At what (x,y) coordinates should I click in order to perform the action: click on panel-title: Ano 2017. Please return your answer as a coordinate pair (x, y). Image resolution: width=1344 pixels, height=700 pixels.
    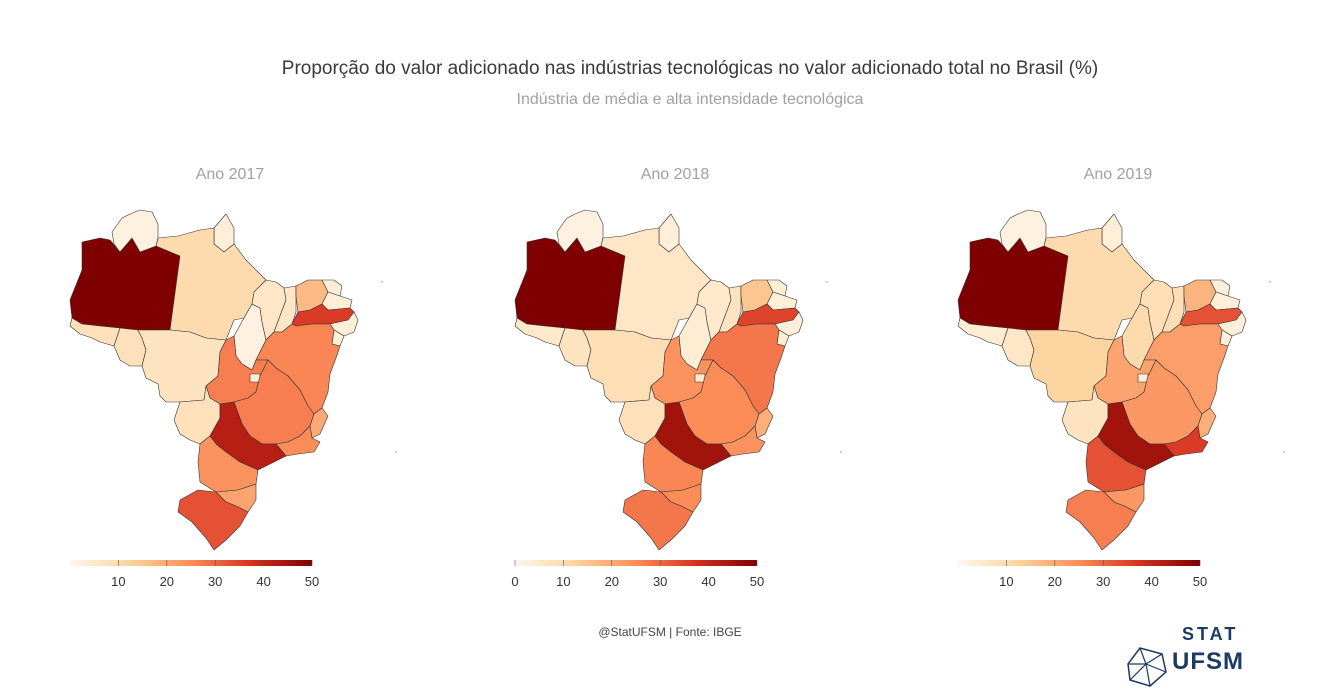
    Looking at the image, I should click on (230, 174).